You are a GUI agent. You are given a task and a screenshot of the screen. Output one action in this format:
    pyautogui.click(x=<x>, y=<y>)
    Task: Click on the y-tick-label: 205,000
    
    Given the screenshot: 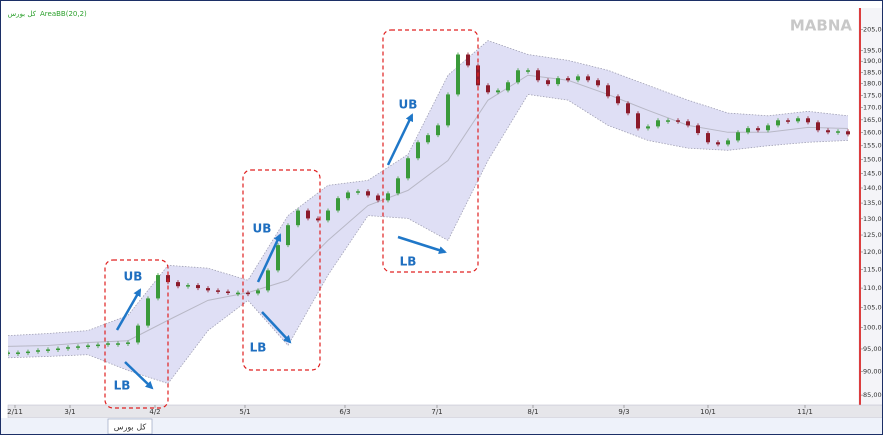 What is the action you would take?
    pyautogui.click(x=873, y=30)
    